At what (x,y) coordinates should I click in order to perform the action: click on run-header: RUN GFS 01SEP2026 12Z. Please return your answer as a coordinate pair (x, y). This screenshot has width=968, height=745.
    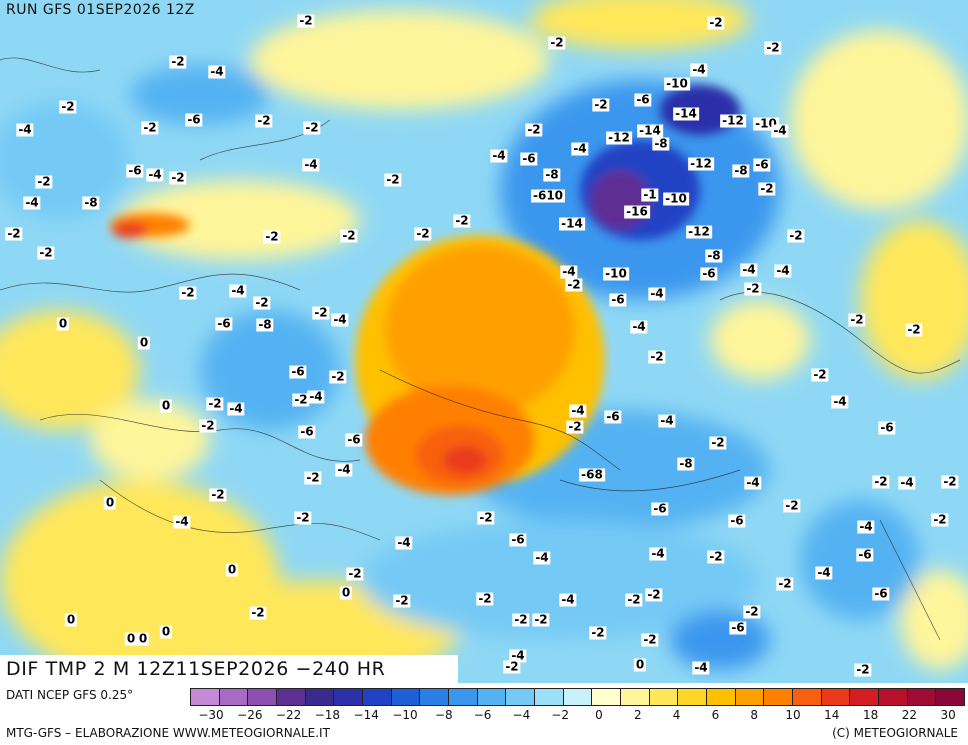
    Looking at the image, I should click on (100, 10).